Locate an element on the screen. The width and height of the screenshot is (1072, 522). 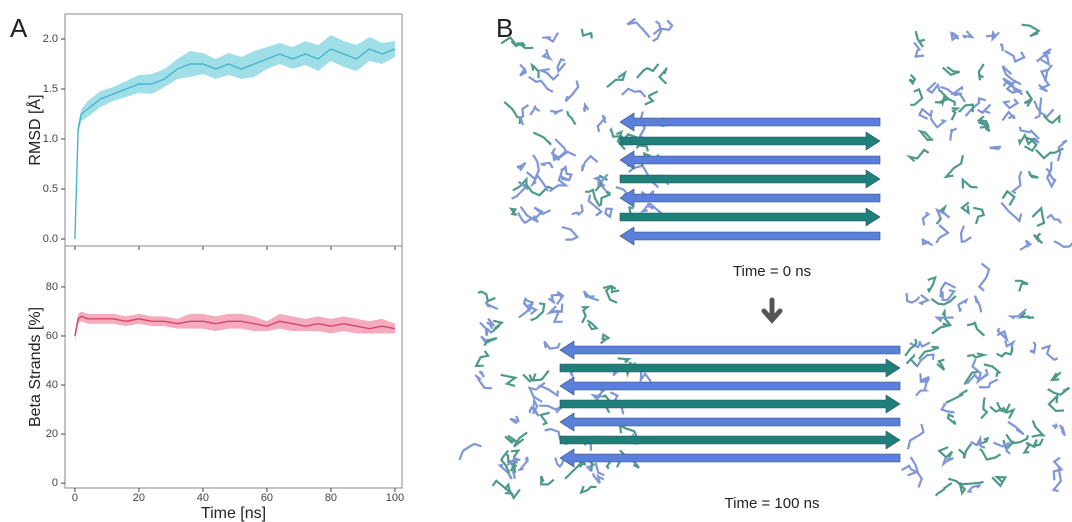
line is located at coordinates (235, 326).